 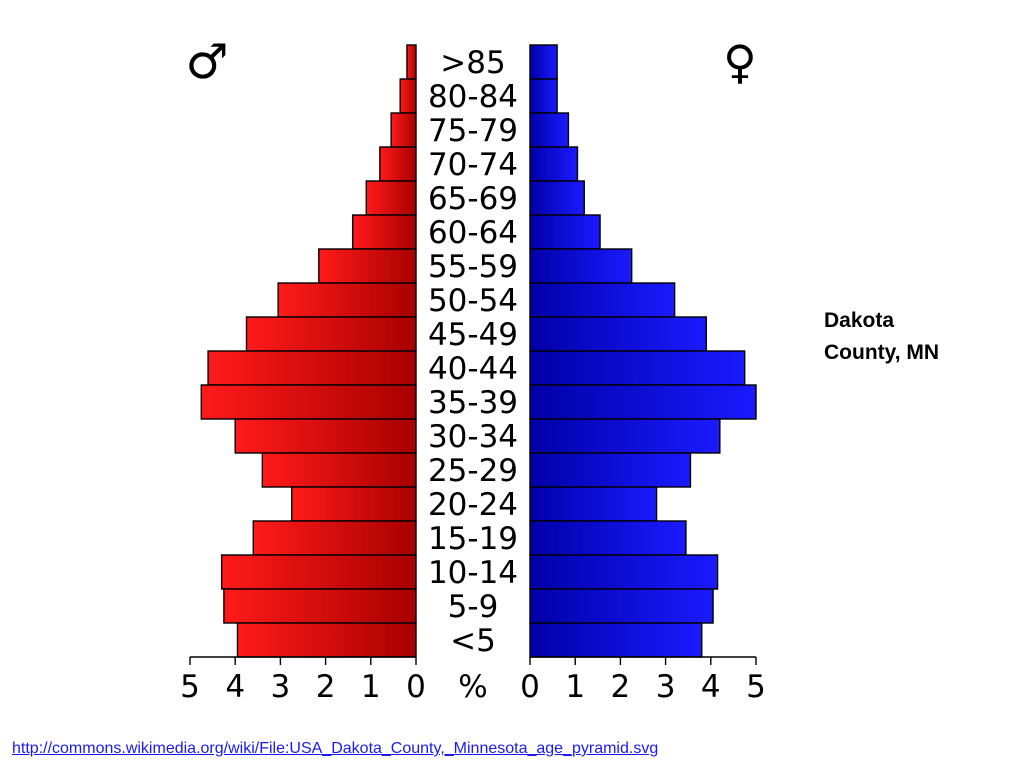 What do you see at coordinates (473, 573) in the screenshot?
I see `age-group-label: 10-14` at bounding box center [473, 573].